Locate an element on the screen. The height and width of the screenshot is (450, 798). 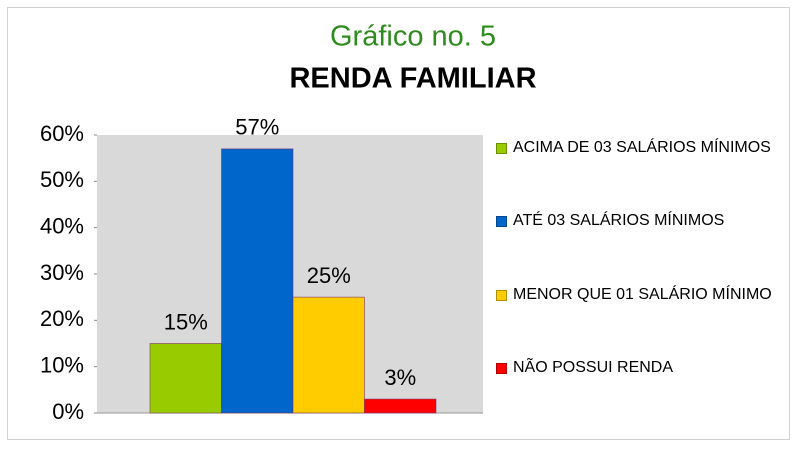
y-tick-label: 60% is located at coordinates (62, 133).